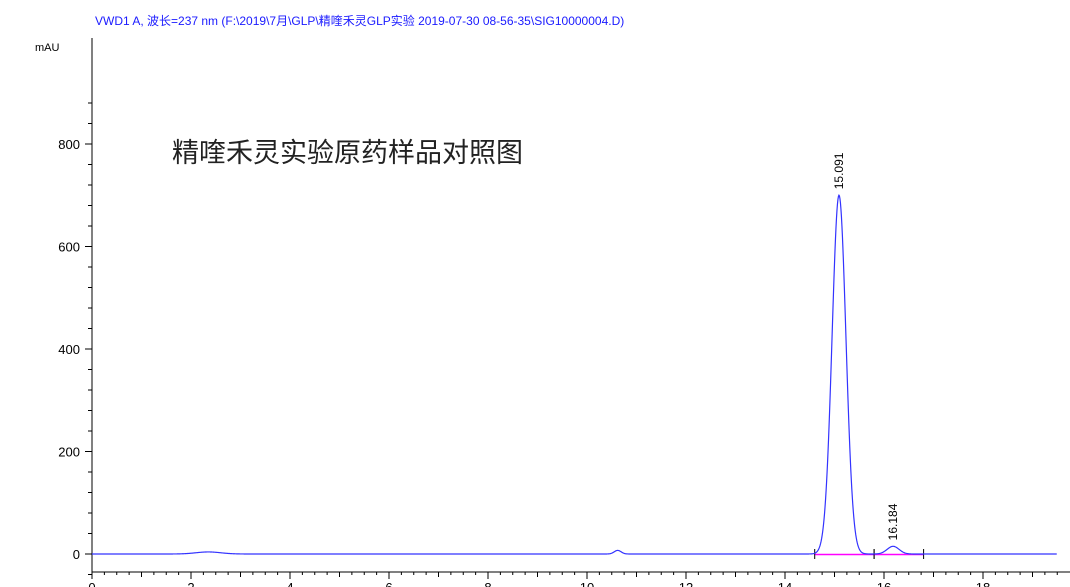  I want to click on x-tick-label: 18, so click(983, 583).